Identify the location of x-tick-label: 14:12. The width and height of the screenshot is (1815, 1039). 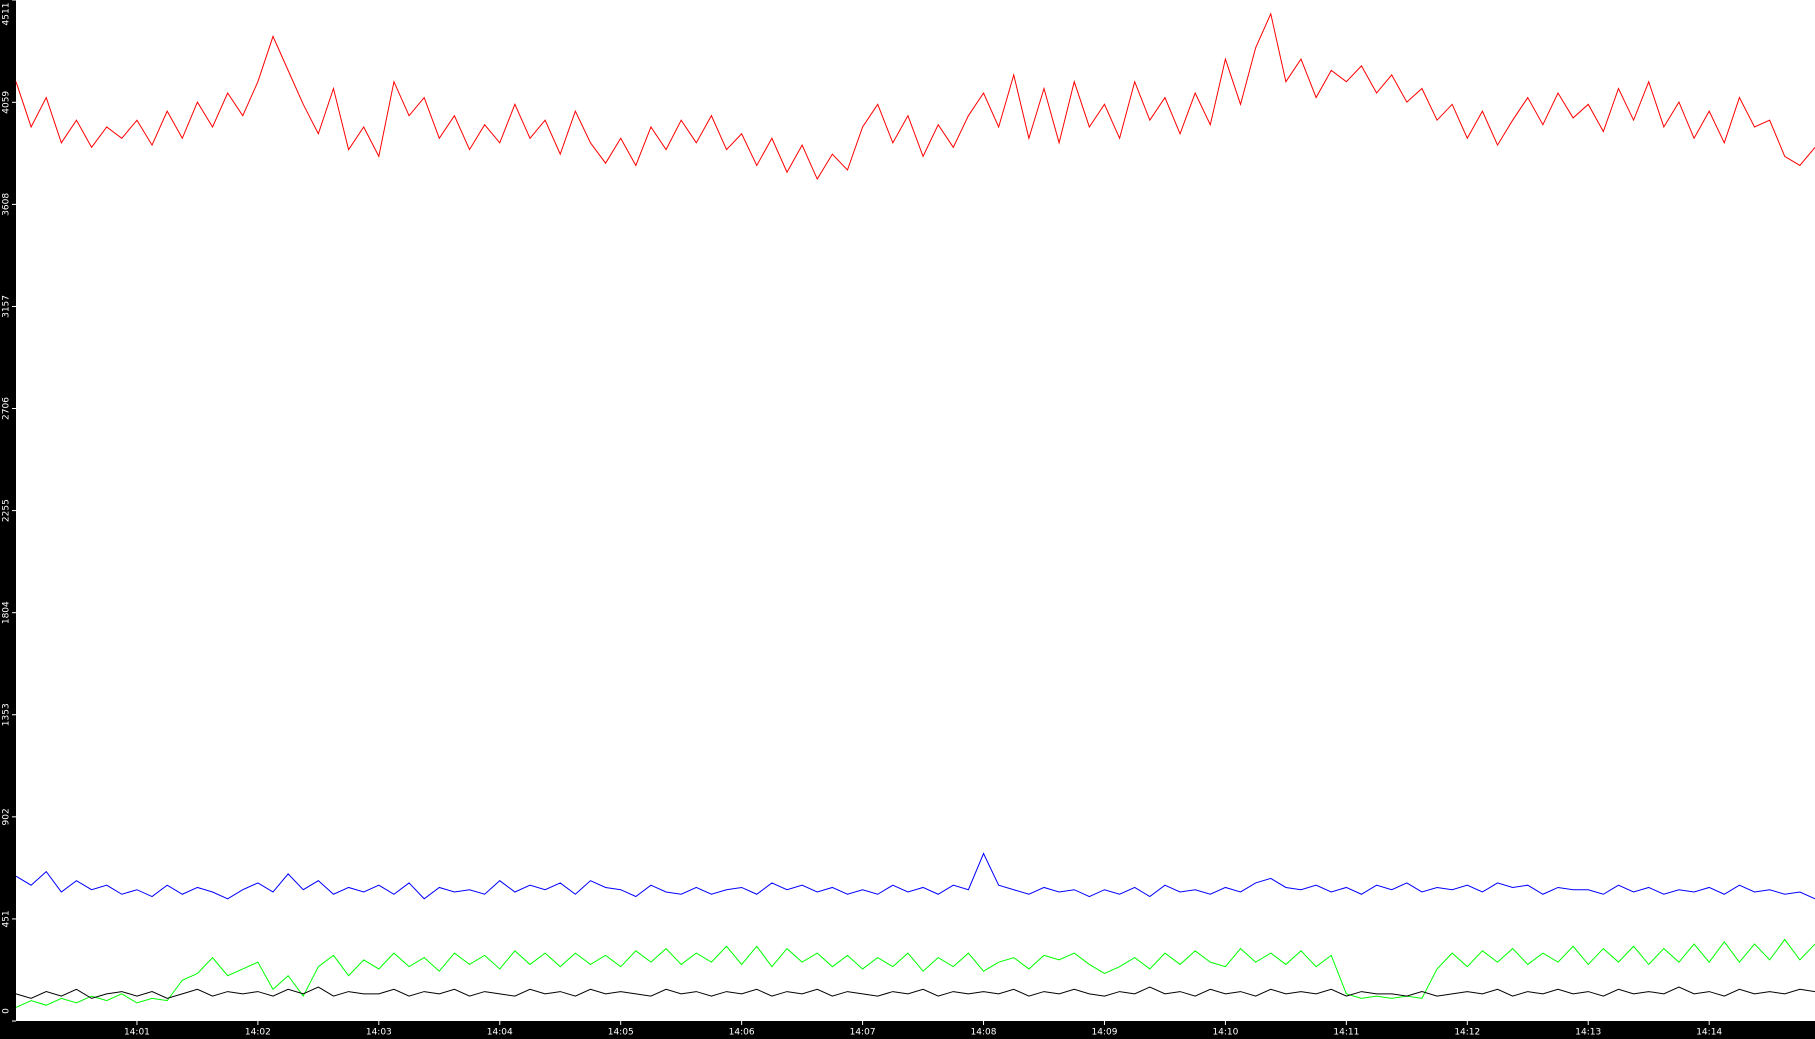
(1467, 1033).